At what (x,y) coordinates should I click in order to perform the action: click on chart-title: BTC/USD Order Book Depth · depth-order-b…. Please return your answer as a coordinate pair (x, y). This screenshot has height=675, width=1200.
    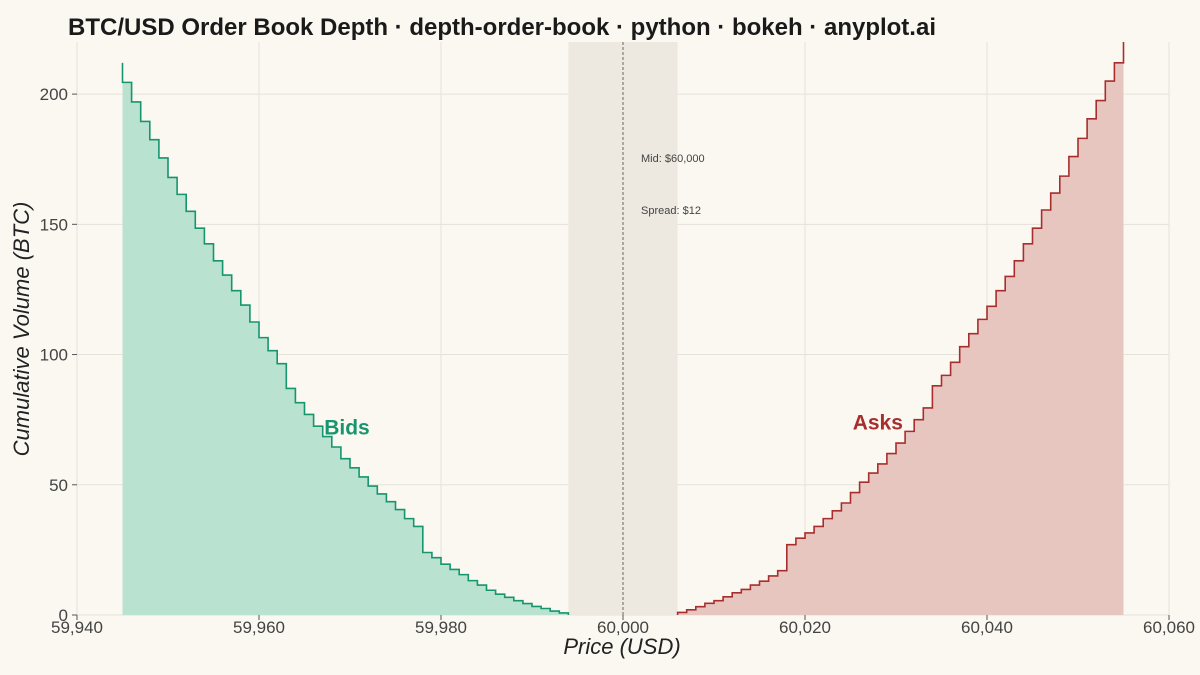
    Looking at the image, I should click on (502, 27).